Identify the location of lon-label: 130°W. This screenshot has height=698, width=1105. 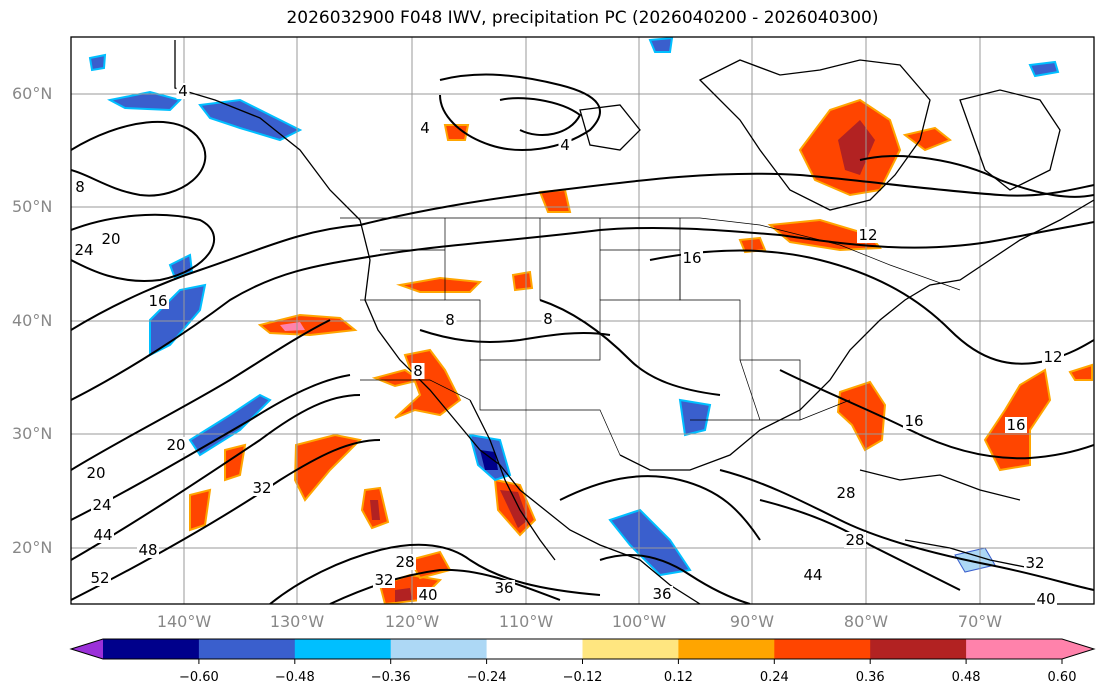
(297, 621).